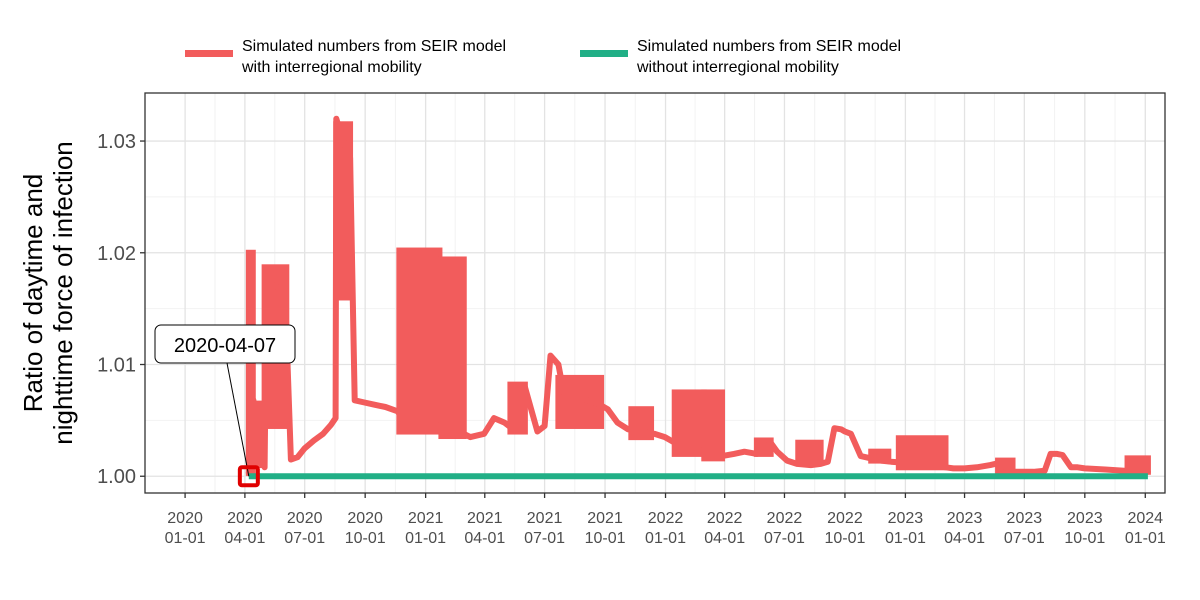 The image size is (1200, 600). Describe the element at coordinates (116, 366) in the screenshot. I see `y-tick-label: 1.01` at that location.